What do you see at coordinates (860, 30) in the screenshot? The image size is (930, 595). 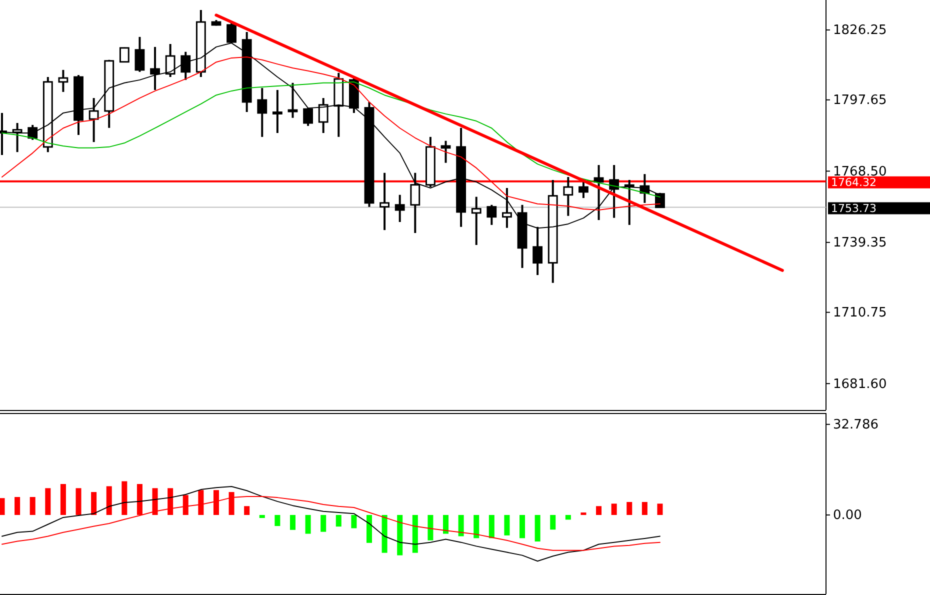 I see `y-tick-label: 1826.25` at bounding box center [860, 30].